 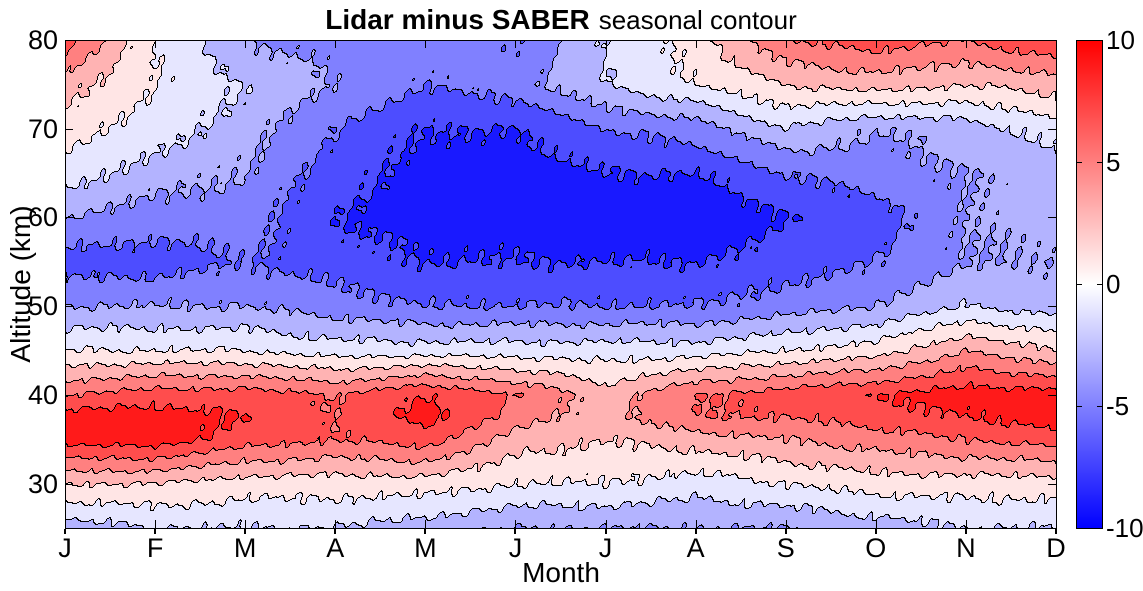 I want to click on colorbar-tick-label: -10, so click(x=1124, y=528).